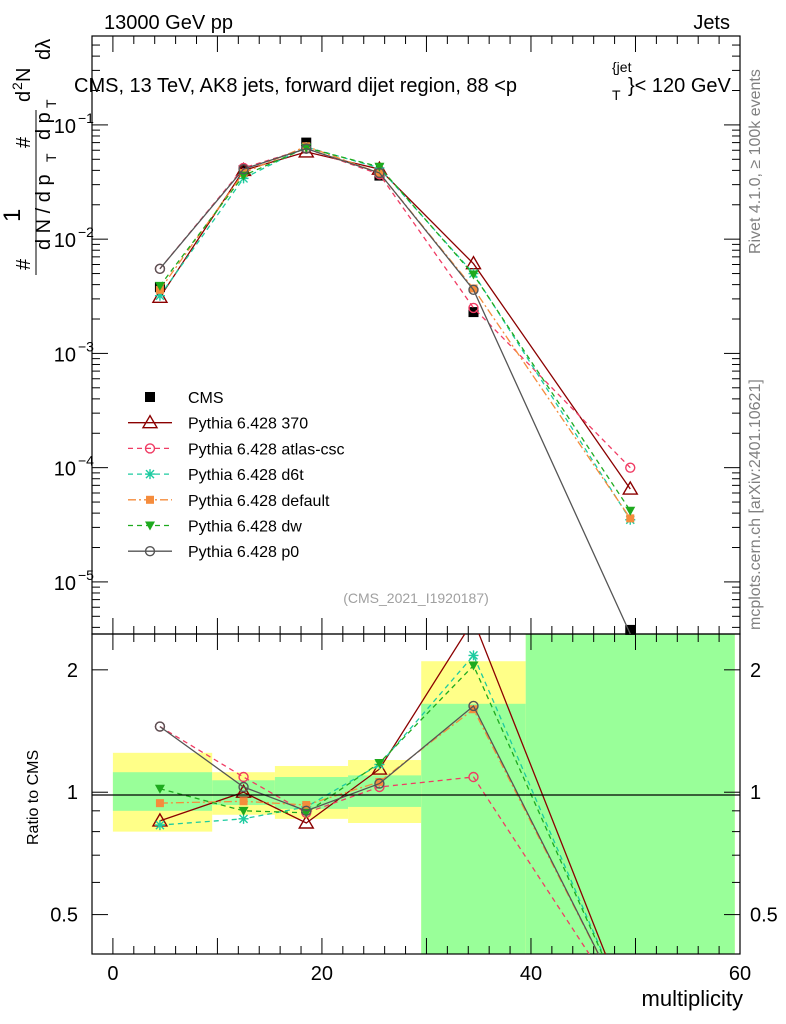 This screenshot has width=786, height=1024. Describe the element at coordinates (24, 264) in the screenshot. I see `y-label-part-a: #` at that location.